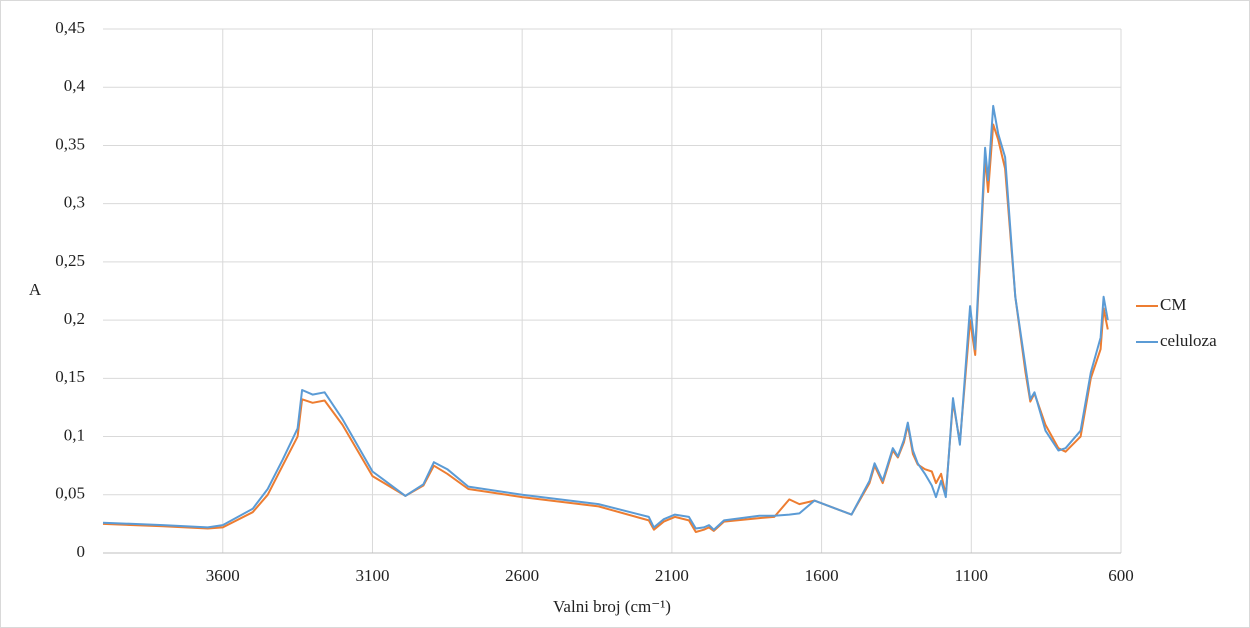 The width and height of the screenshot is (1250, 628). What do you see at coordinates (81, 551) in the screenshot?
I see `y-tick-label: 0` at bounding box center [81, 551].